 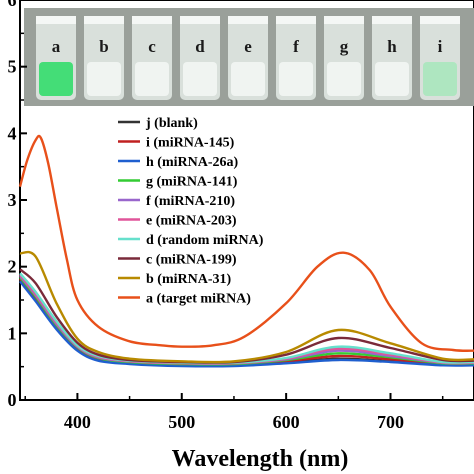 I want to click on vial-letter: g, so click(x=344, y=46).